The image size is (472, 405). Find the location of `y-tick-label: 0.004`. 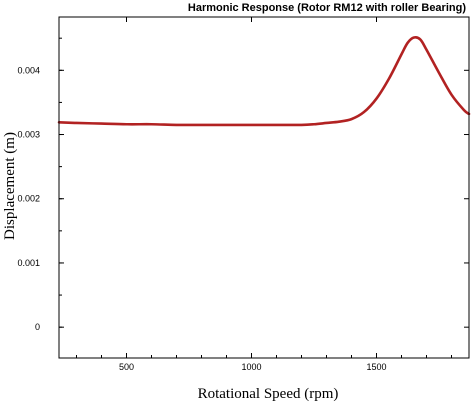

y-tick-label: 0.004 is located at coordinates (28, 70).